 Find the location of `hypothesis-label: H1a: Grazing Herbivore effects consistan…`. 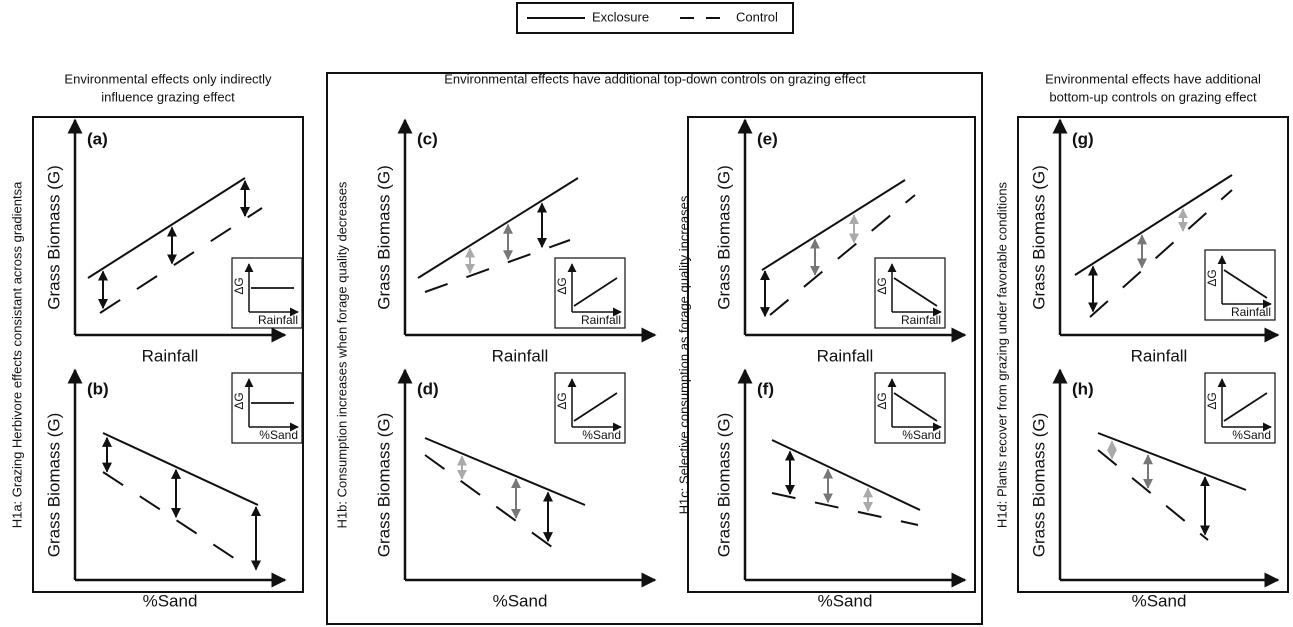

hypothesis-label: H1a: Grazing Herbivore effects consistan… is located at coordinates (16, 354).